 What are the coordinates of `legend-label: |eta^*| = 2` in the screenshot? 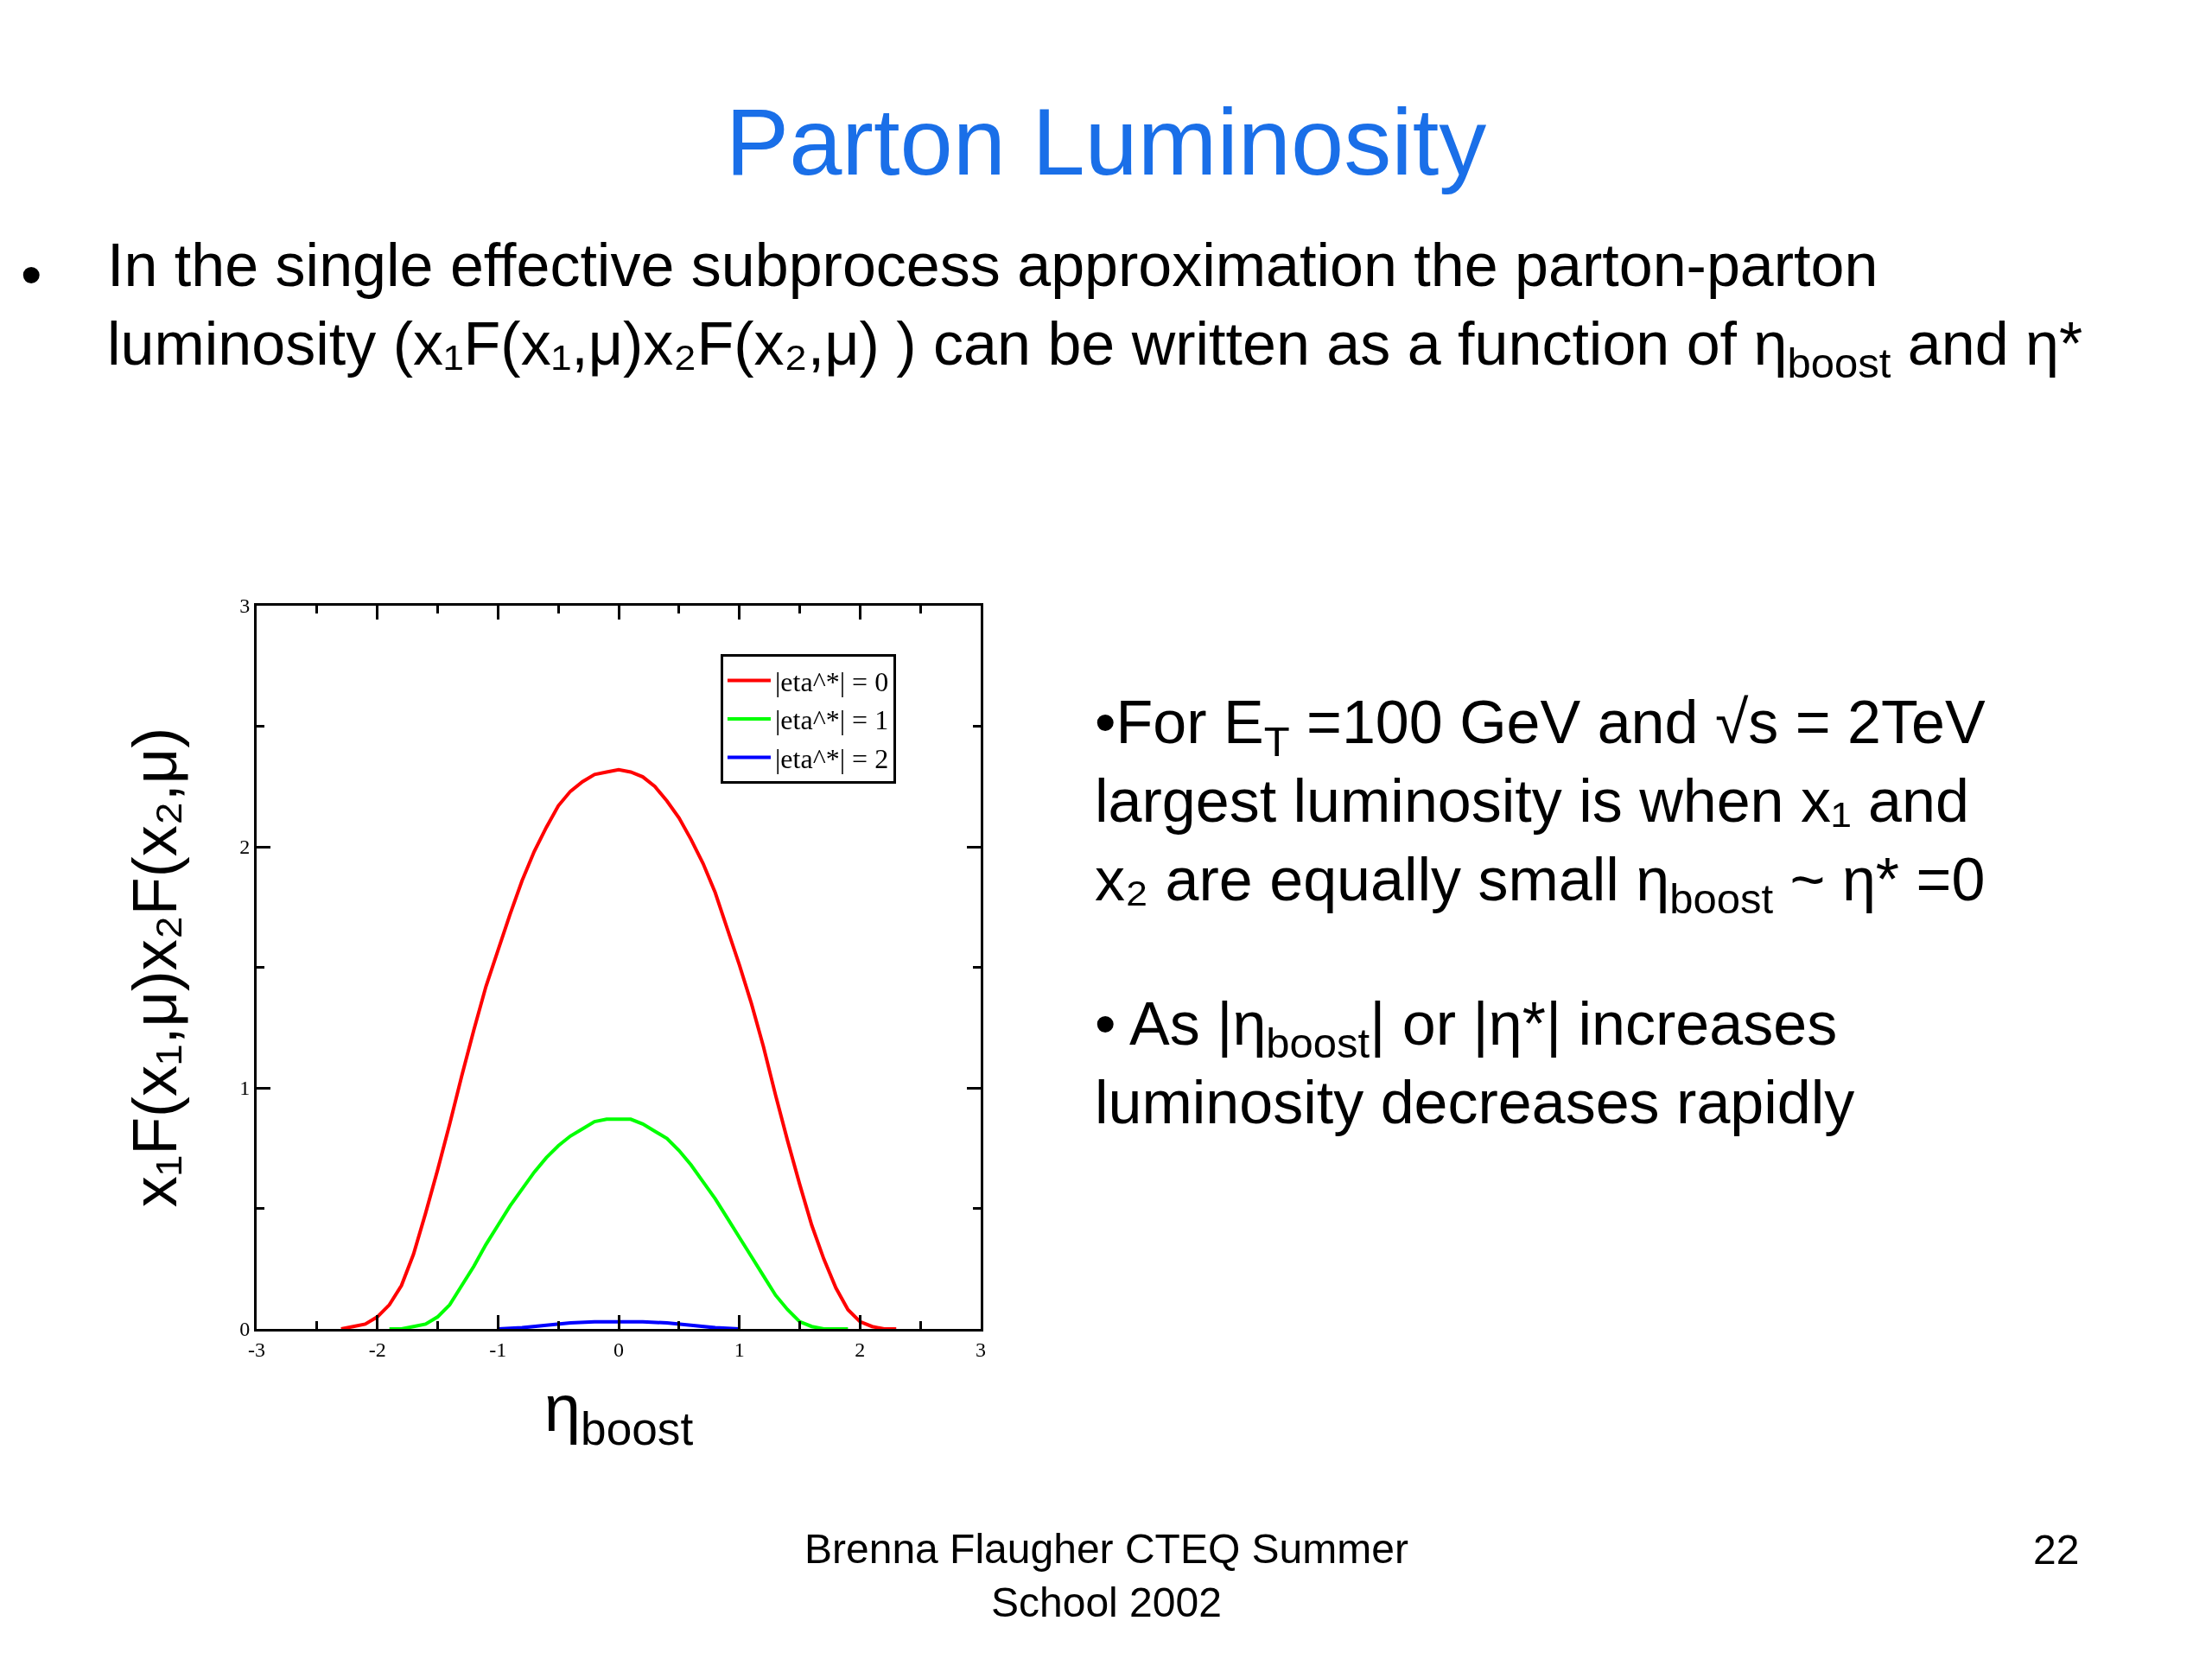 It's located at (831, 759).